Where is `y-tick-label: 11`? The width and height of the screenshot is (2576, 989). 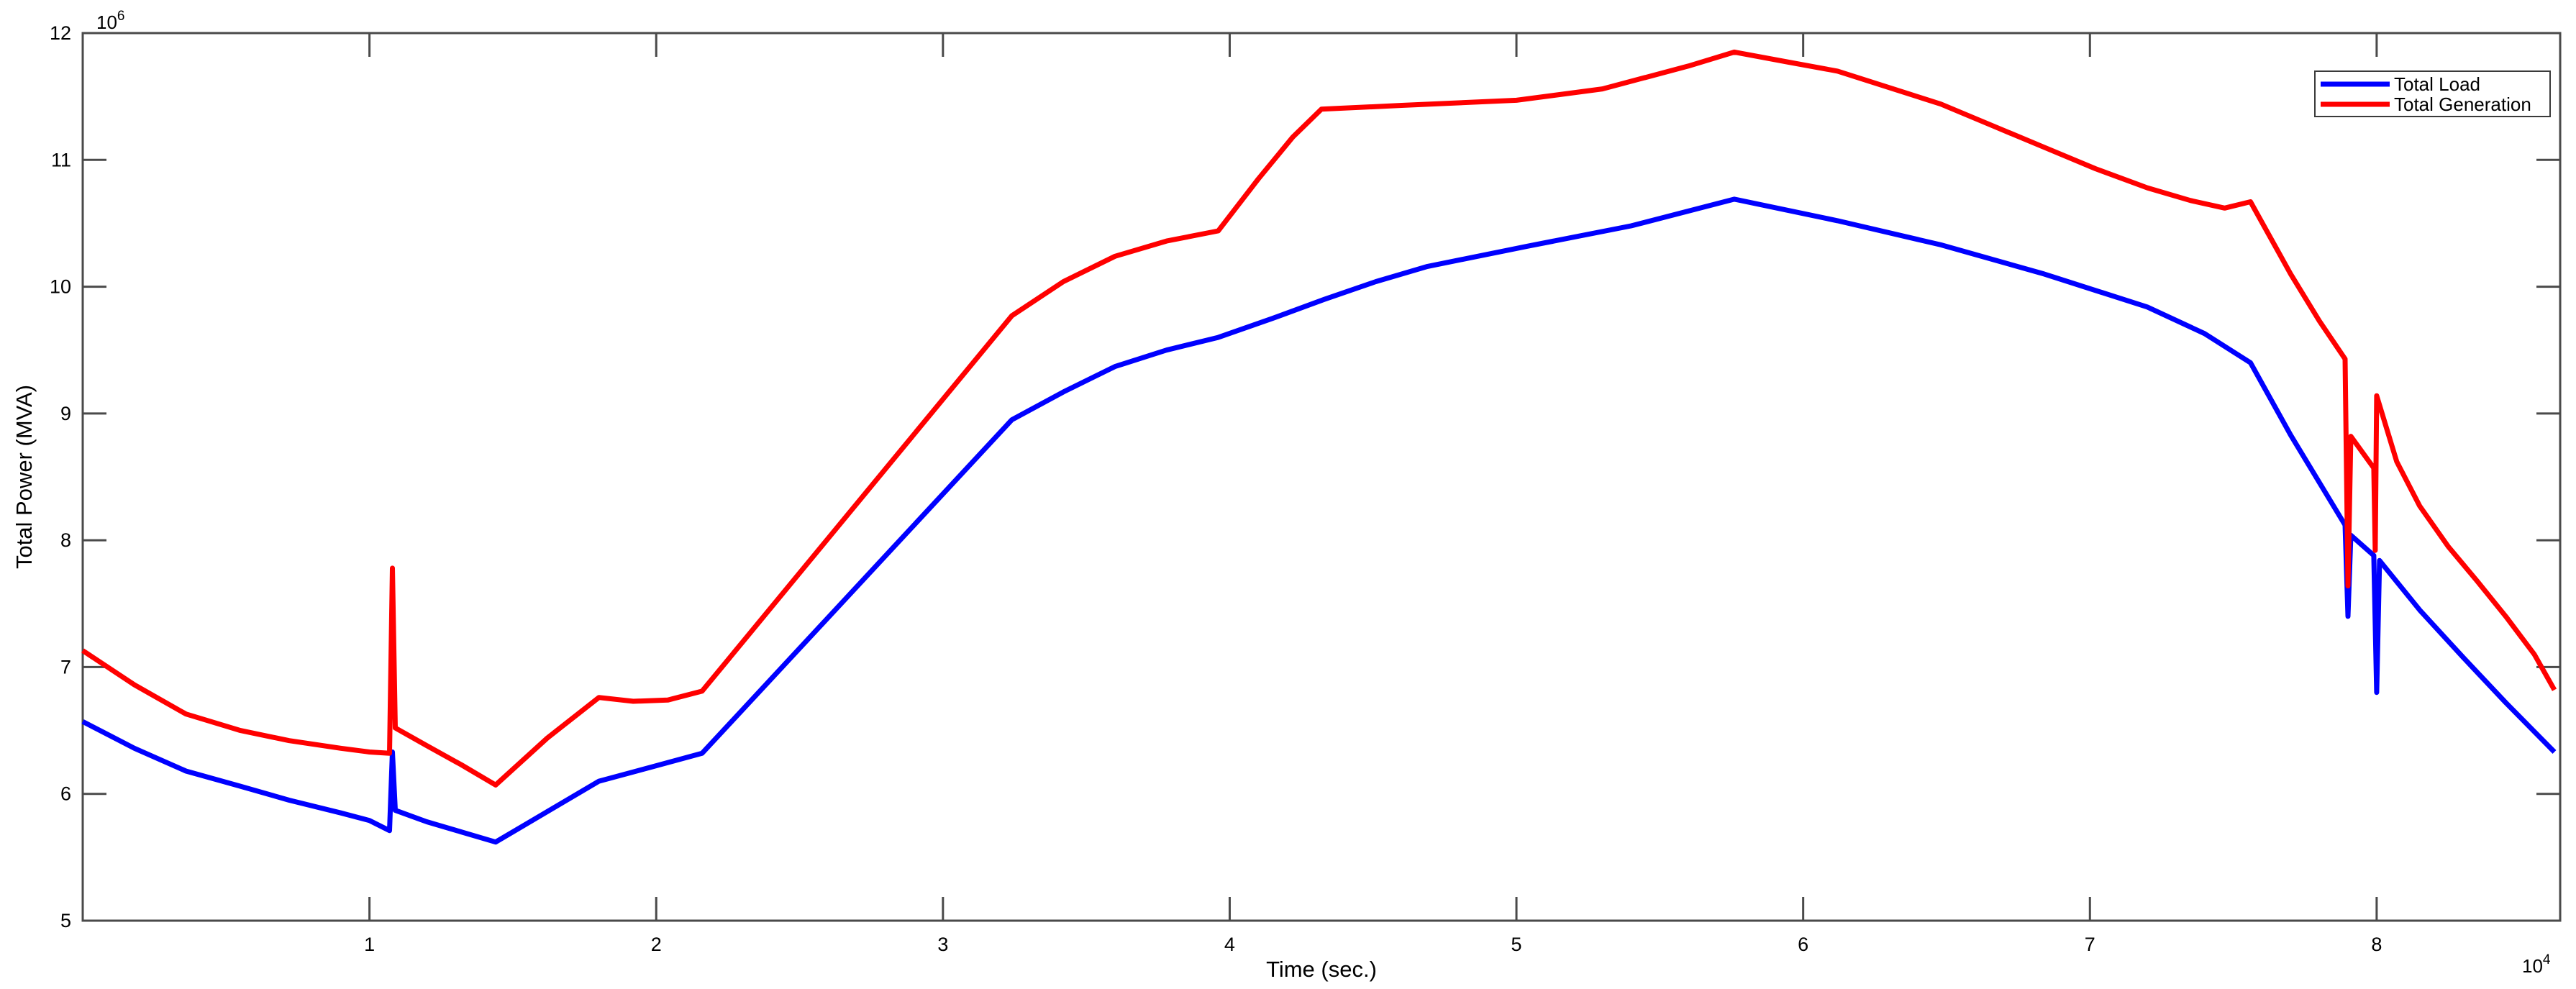 y-tick-label: 11 is located at coordinates (61, 159).